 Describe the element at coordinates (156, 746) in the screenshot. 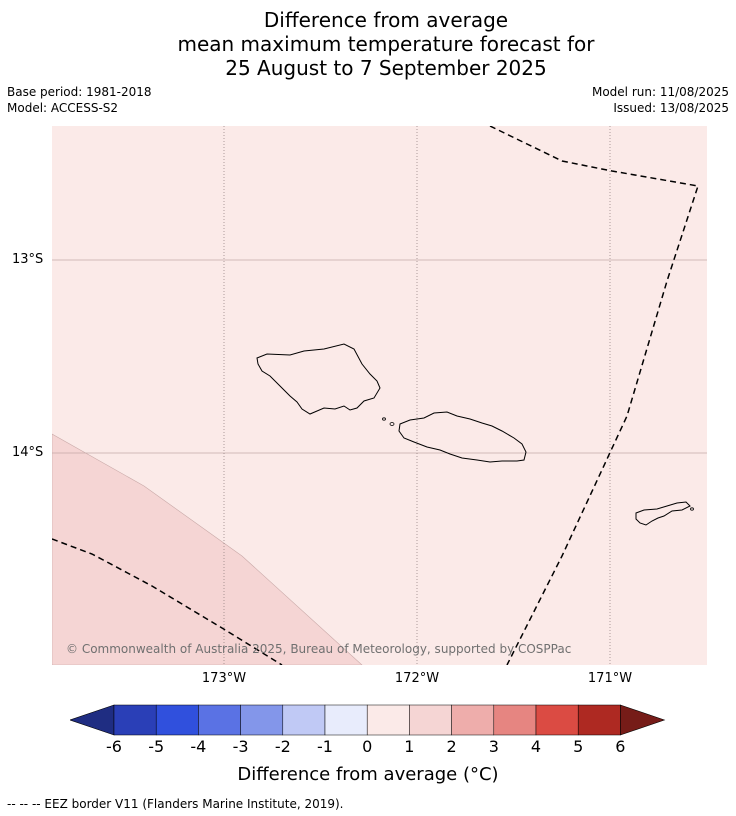

I see `colorbar-tick-label: -5` at that location.